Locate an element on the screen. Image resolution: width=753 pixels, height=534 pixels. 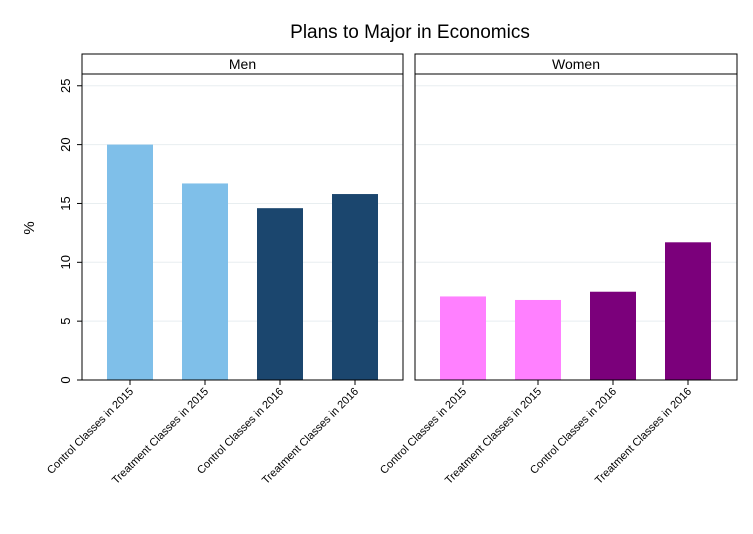
panel-header-label: Women is located at coordinates (576, 64).